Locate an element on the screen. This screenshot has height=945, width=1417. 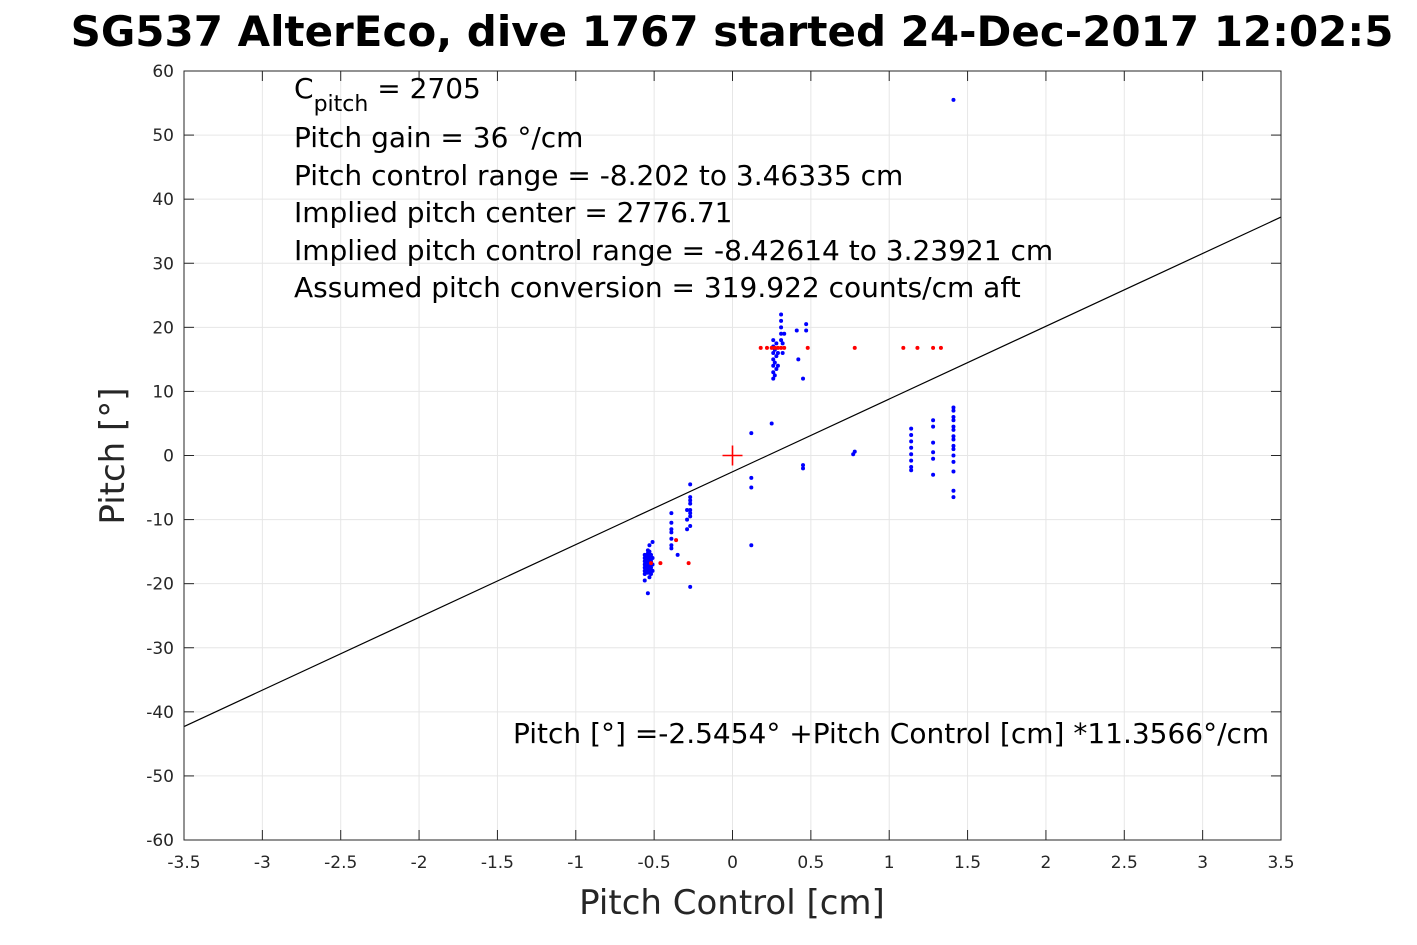
x-tick-label: -0.5 is located at coordinates (654, 863).